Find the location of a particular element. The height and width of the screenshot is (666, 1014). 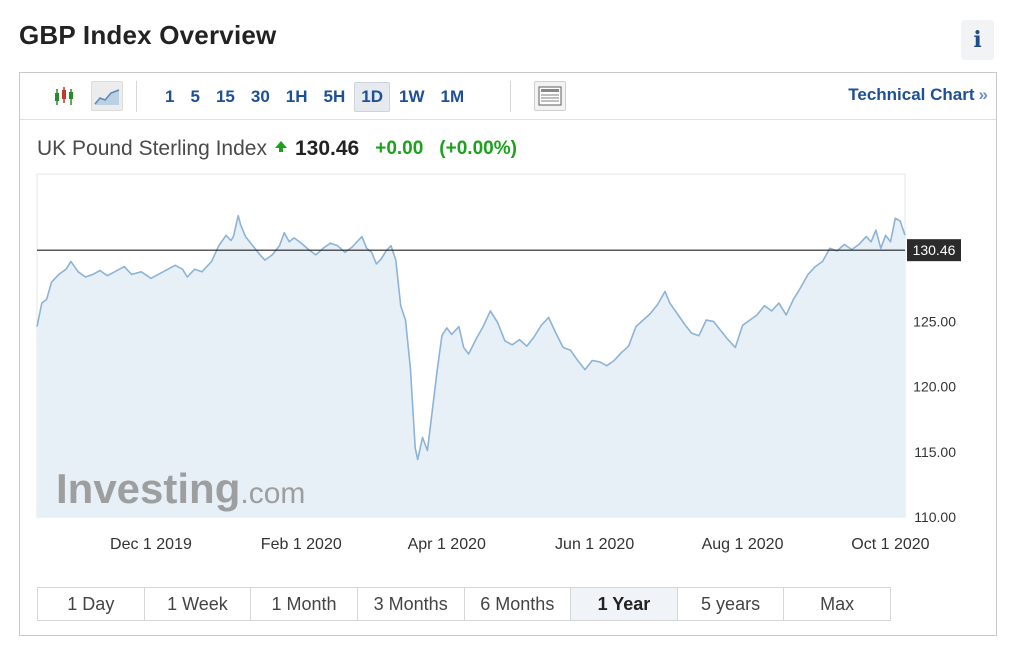

interval-1: 1 is located at coordinates (170, 96).